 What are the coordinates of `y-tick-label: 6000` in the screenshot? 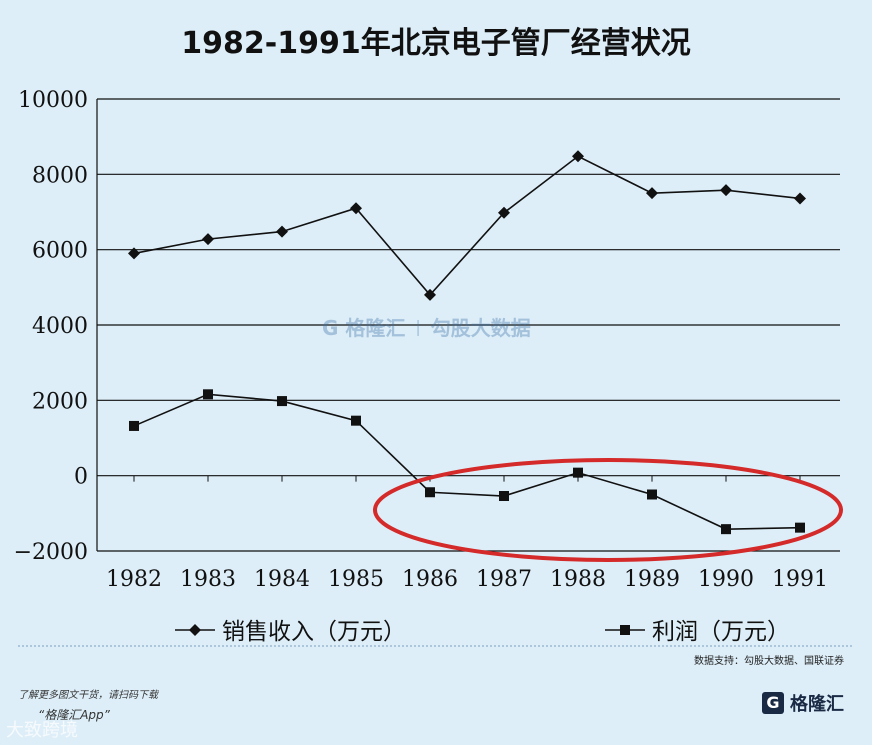 It's located at (60, 251).